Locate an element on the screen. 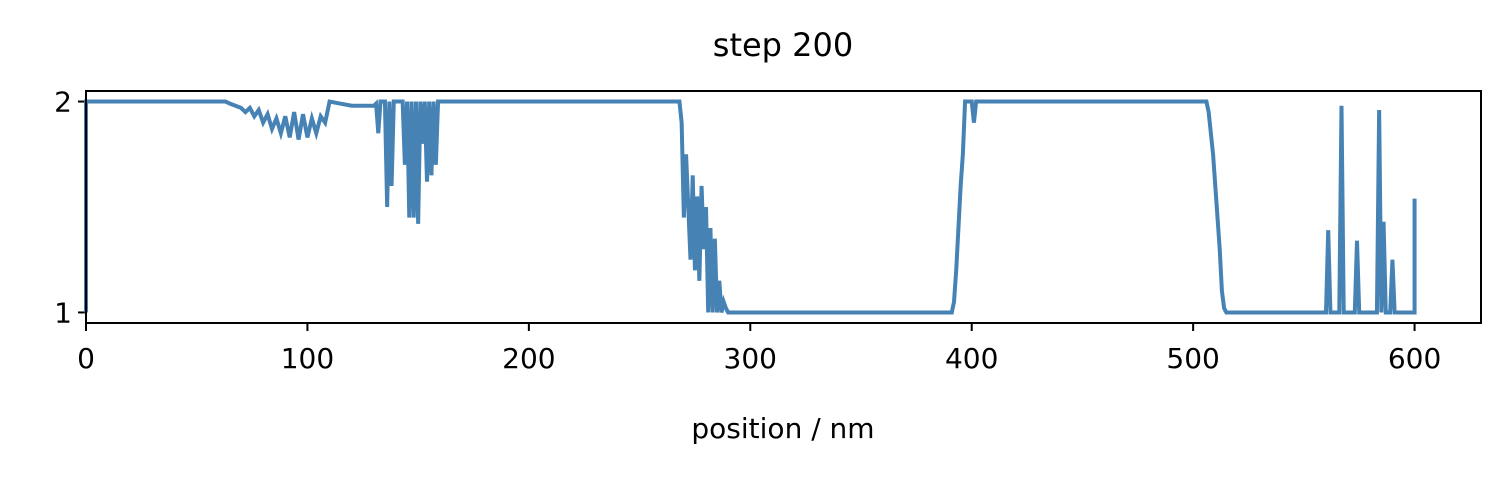  x-tick-label: 600 is located at coordinates (1414, 358).